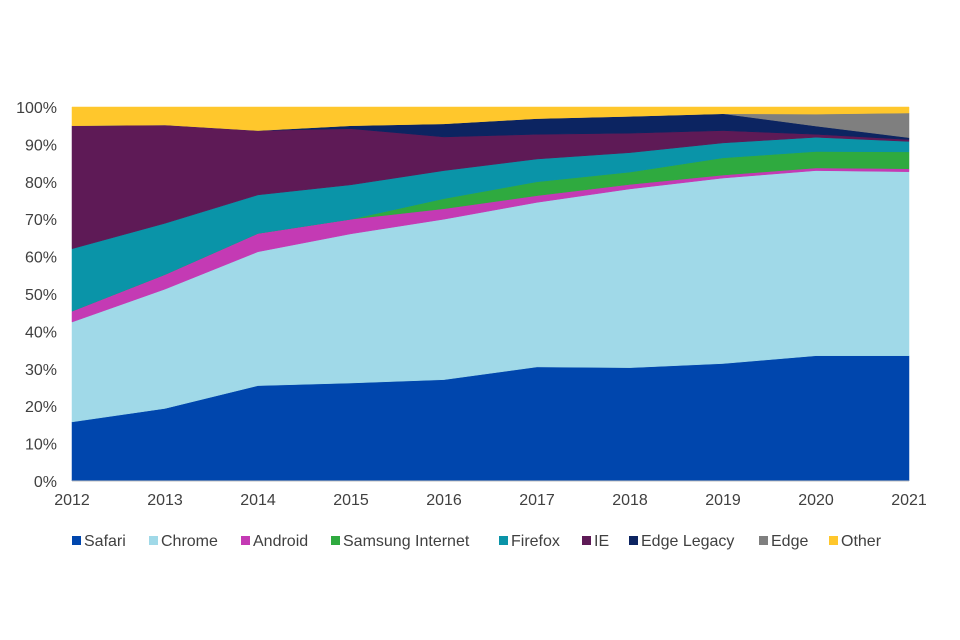 This screenshot has width=960, height=640. What do you see at coordinates (165, 500) in the screenshot?
I see `x-tick-label: 2013` at bounding box center [165, 500].